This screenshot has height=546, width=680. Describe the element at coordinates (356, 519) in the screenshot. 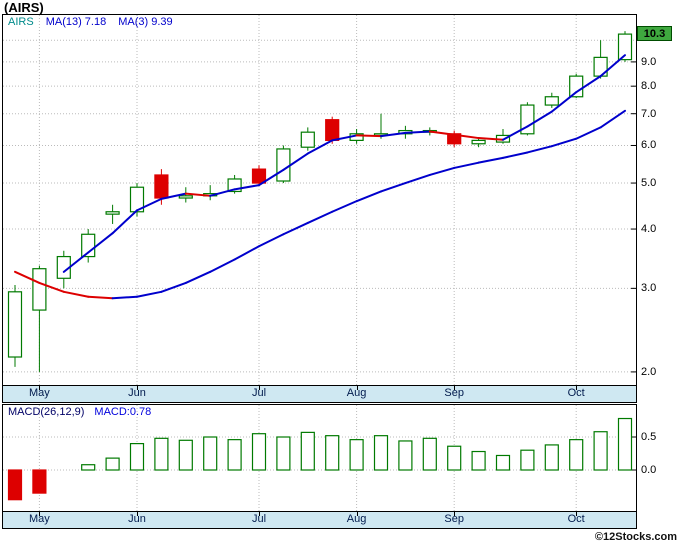

I see `month-label-aug: Aug` at that location.